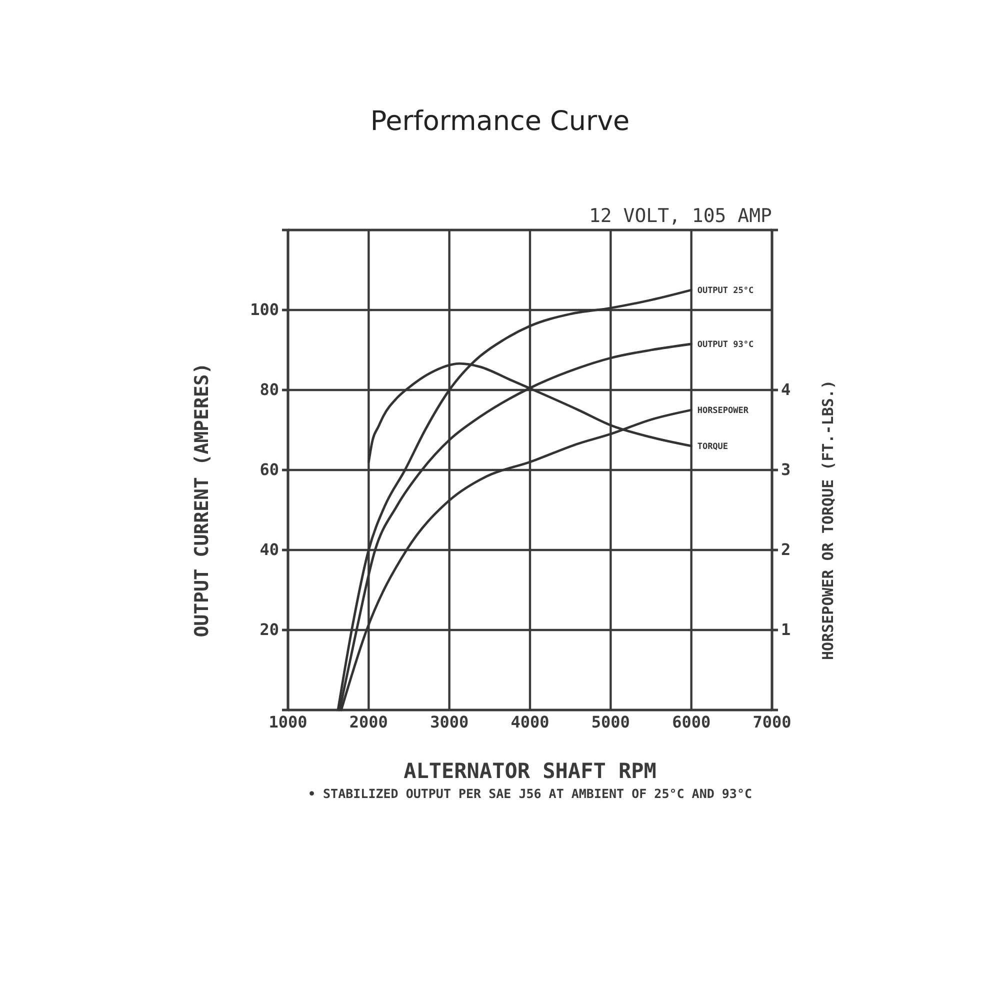  Describe the element at coordinates (786, 390) in the screenshot. I see `y2-tick-label: 4` at that location.